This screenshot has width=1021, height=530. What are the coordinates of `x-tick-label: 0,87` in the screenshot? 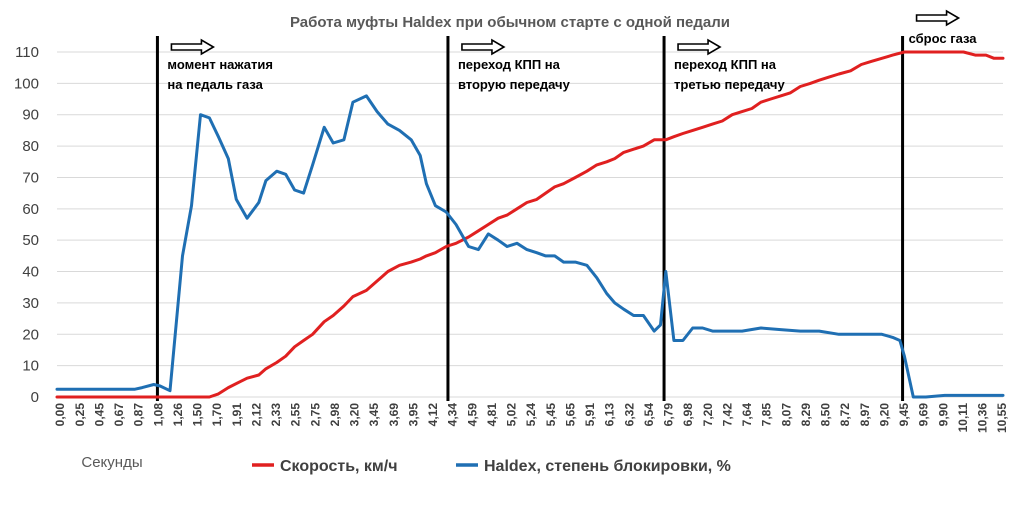 It's located at (139, 415).